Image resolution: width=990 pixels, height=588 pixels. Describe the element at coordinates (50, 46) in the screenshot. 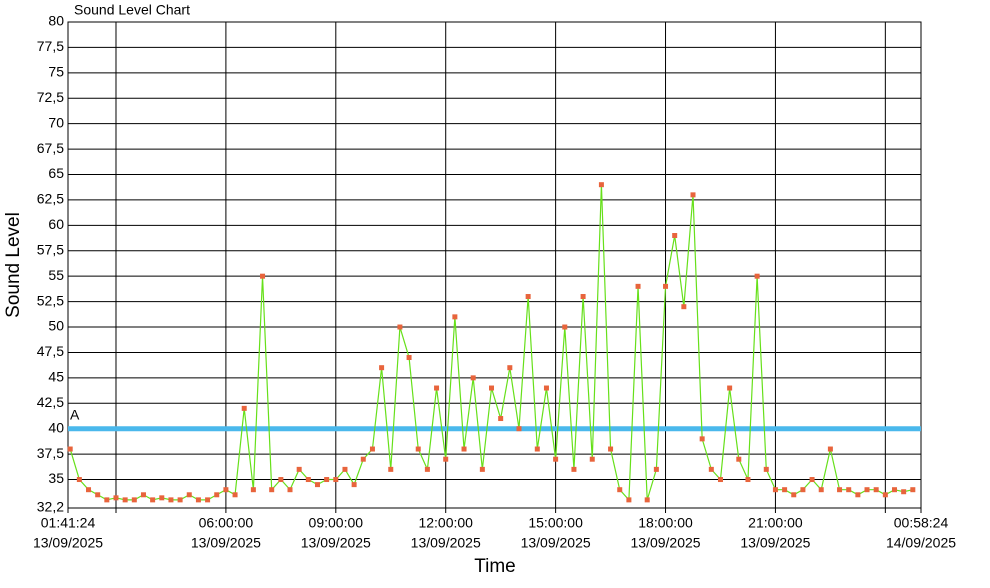

I see `y-tick-label: 77,5` at that location.